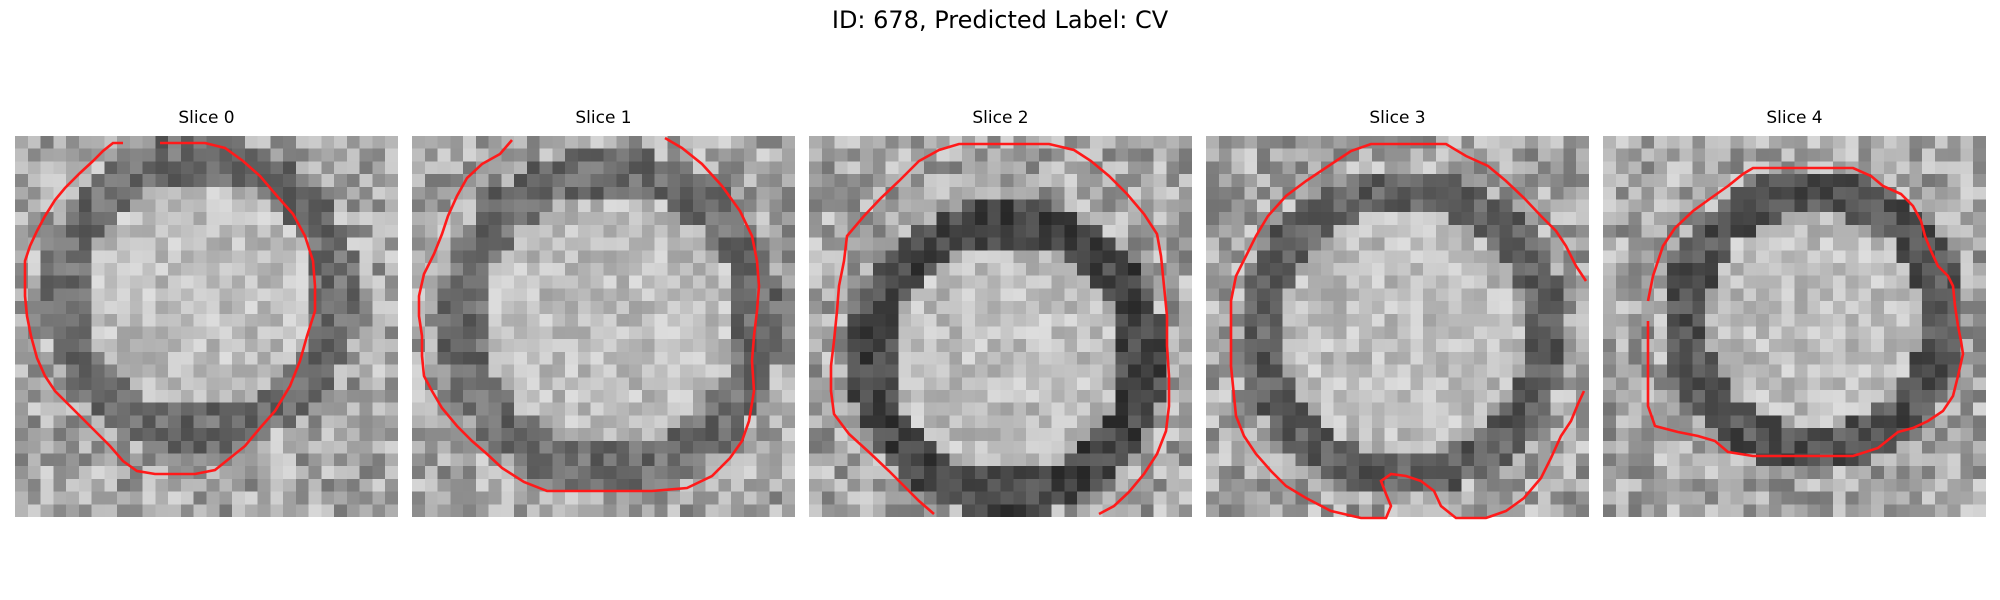 The image size is (2000, 600). I want to click on slice-title-0: Slice 0, so click(206, 118).